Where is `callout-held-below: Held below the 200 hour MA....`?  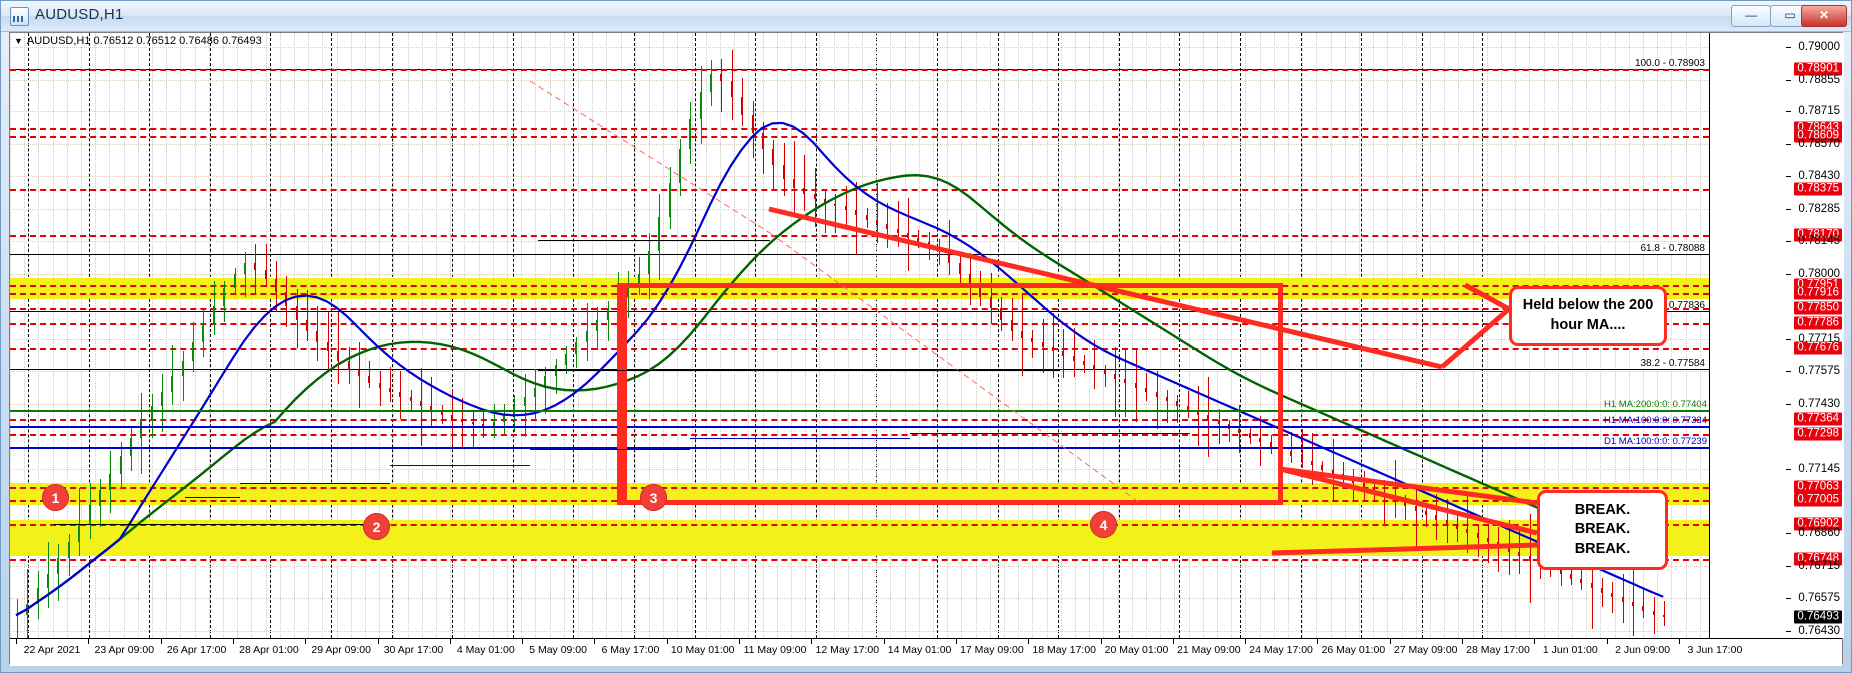
callout-held-below: Held below the 200 hour MA.... is located at coordinates (1588, 316).